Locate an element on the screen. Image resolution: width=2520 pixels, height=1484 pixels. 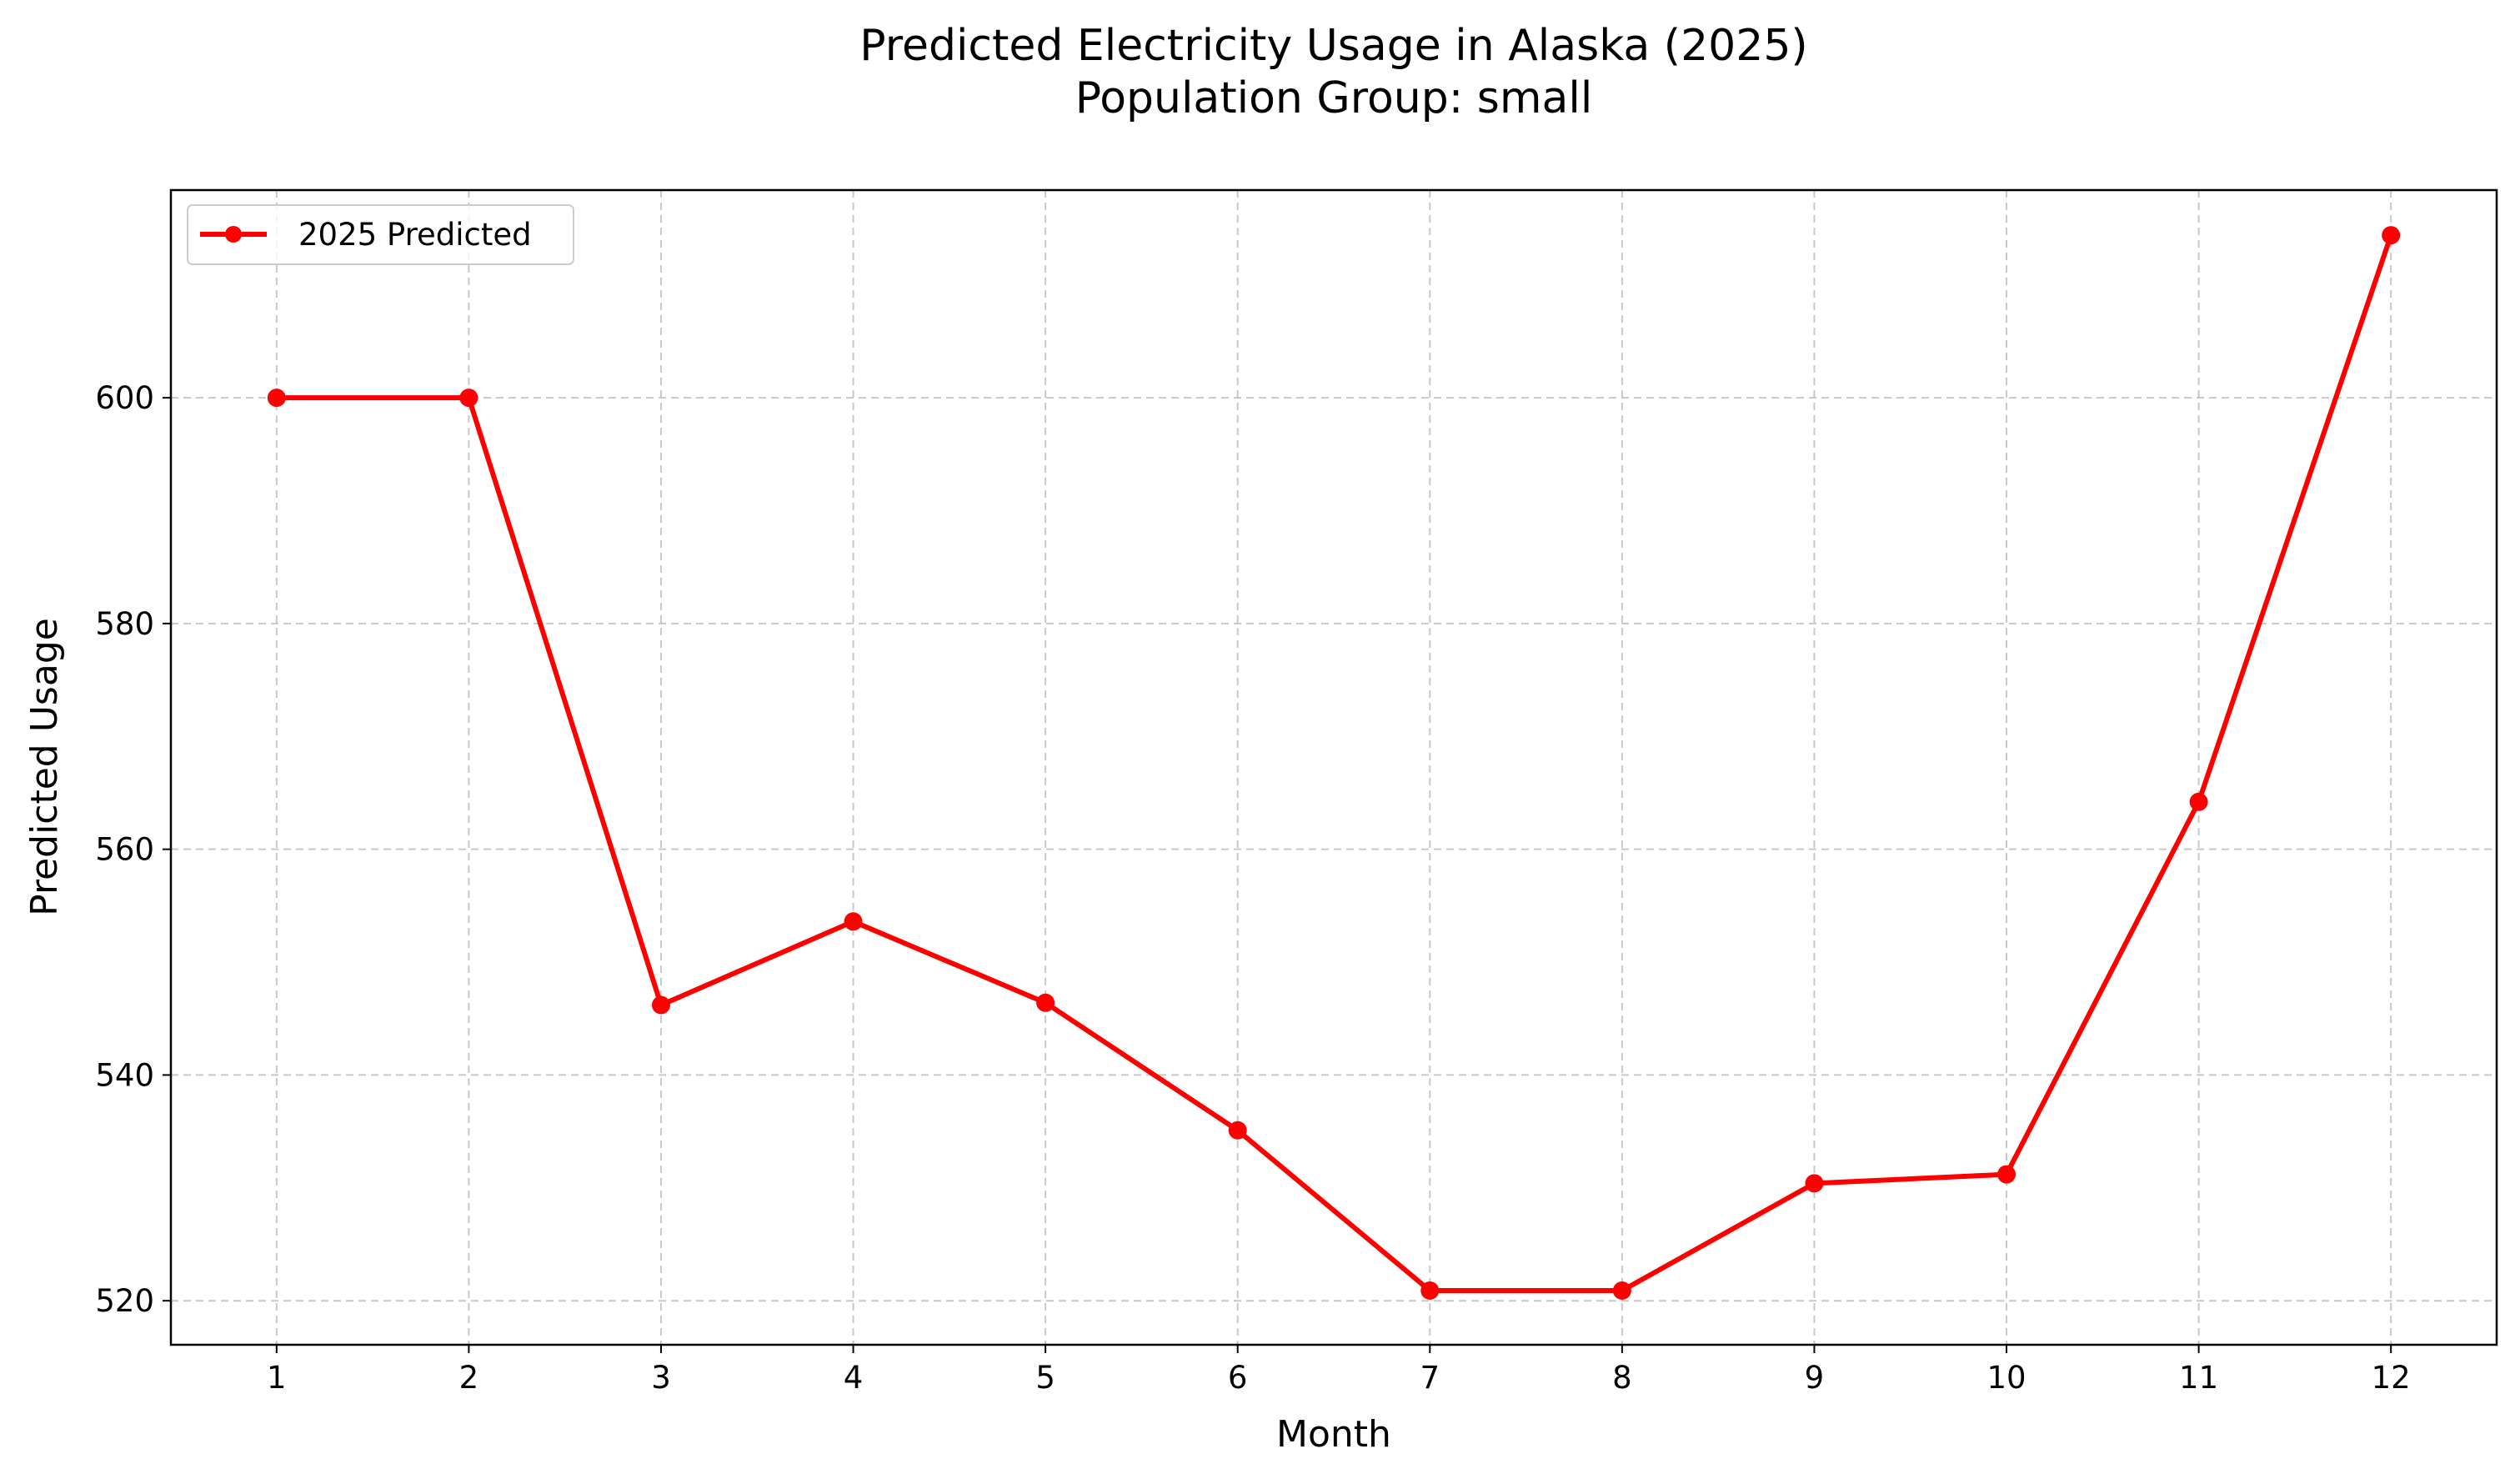
legend-label: 2025 Predicted is located at coordinates (415, 235).